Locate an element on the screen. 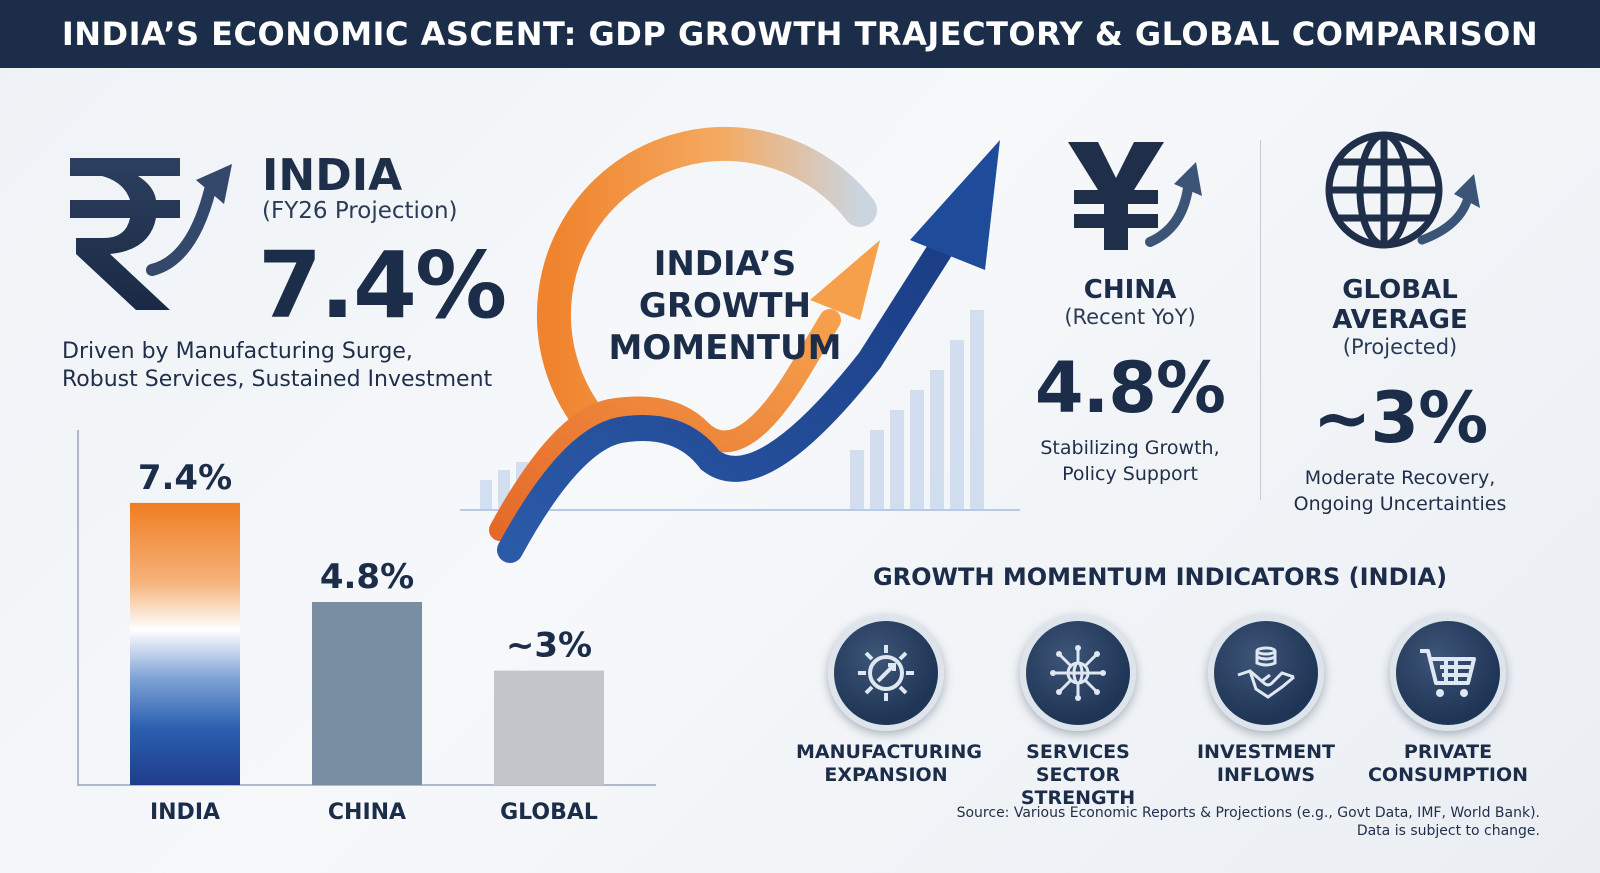  india-subtitle: (FY26 Projection) is located at coordinates (360, 211).